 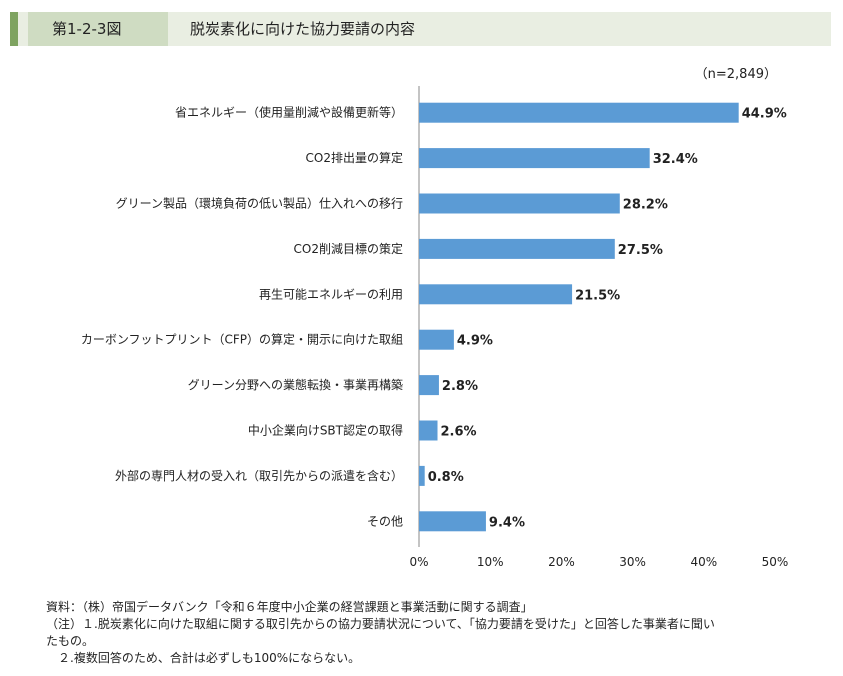 I want to click on header-accent, so click(x=14, y=29).